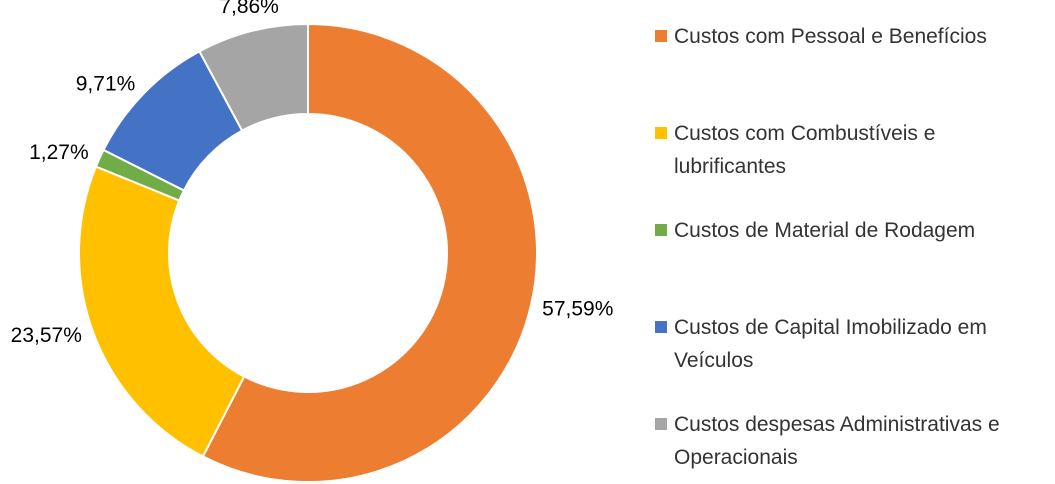 This screenshot has width=1055, height=484. I want to click on legend-label: Custos de Material de Rodagem, so click(825, 230).